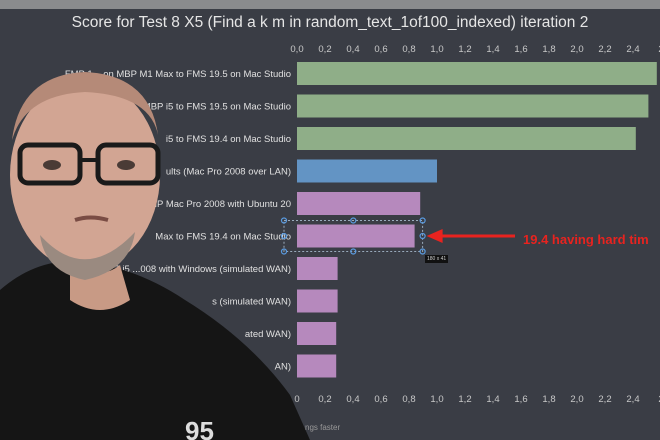 This screenshot has height=440, width=660. What do you see at coordinates (352, 399) in the screenshot?
I see `bottom-tick-label: 0,4` at bounding box center [352, 399].